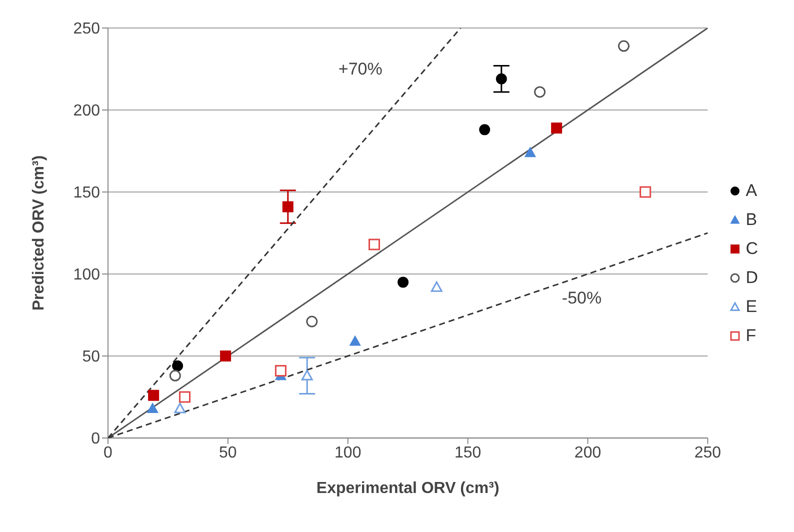 Image resolution: width=794 pixels, height=532 pixels. Describe the element at coordinates (752, 278) in the screenshot. I see `legend-label: D` at that location.